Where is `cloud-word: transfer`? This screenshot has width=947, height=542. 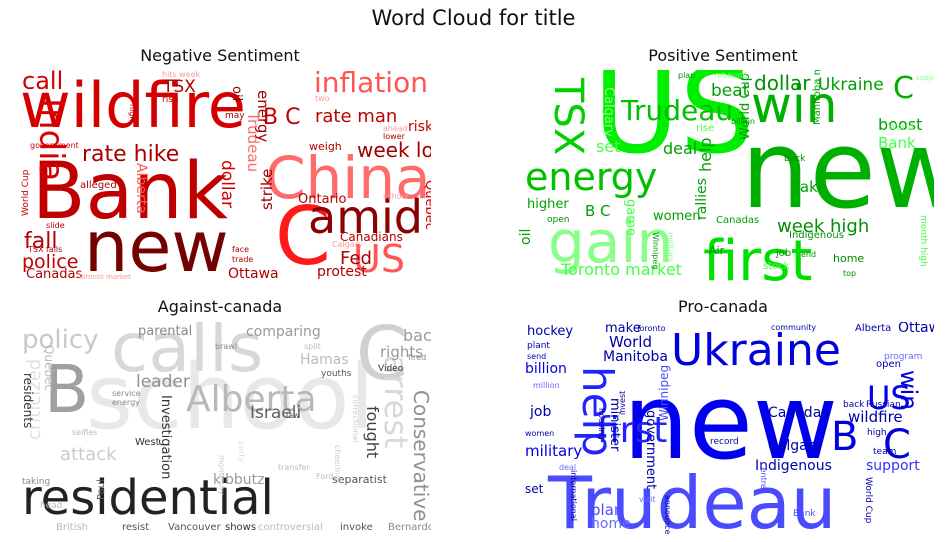
cloud-word: transfer is located at coordinates (294, 467).